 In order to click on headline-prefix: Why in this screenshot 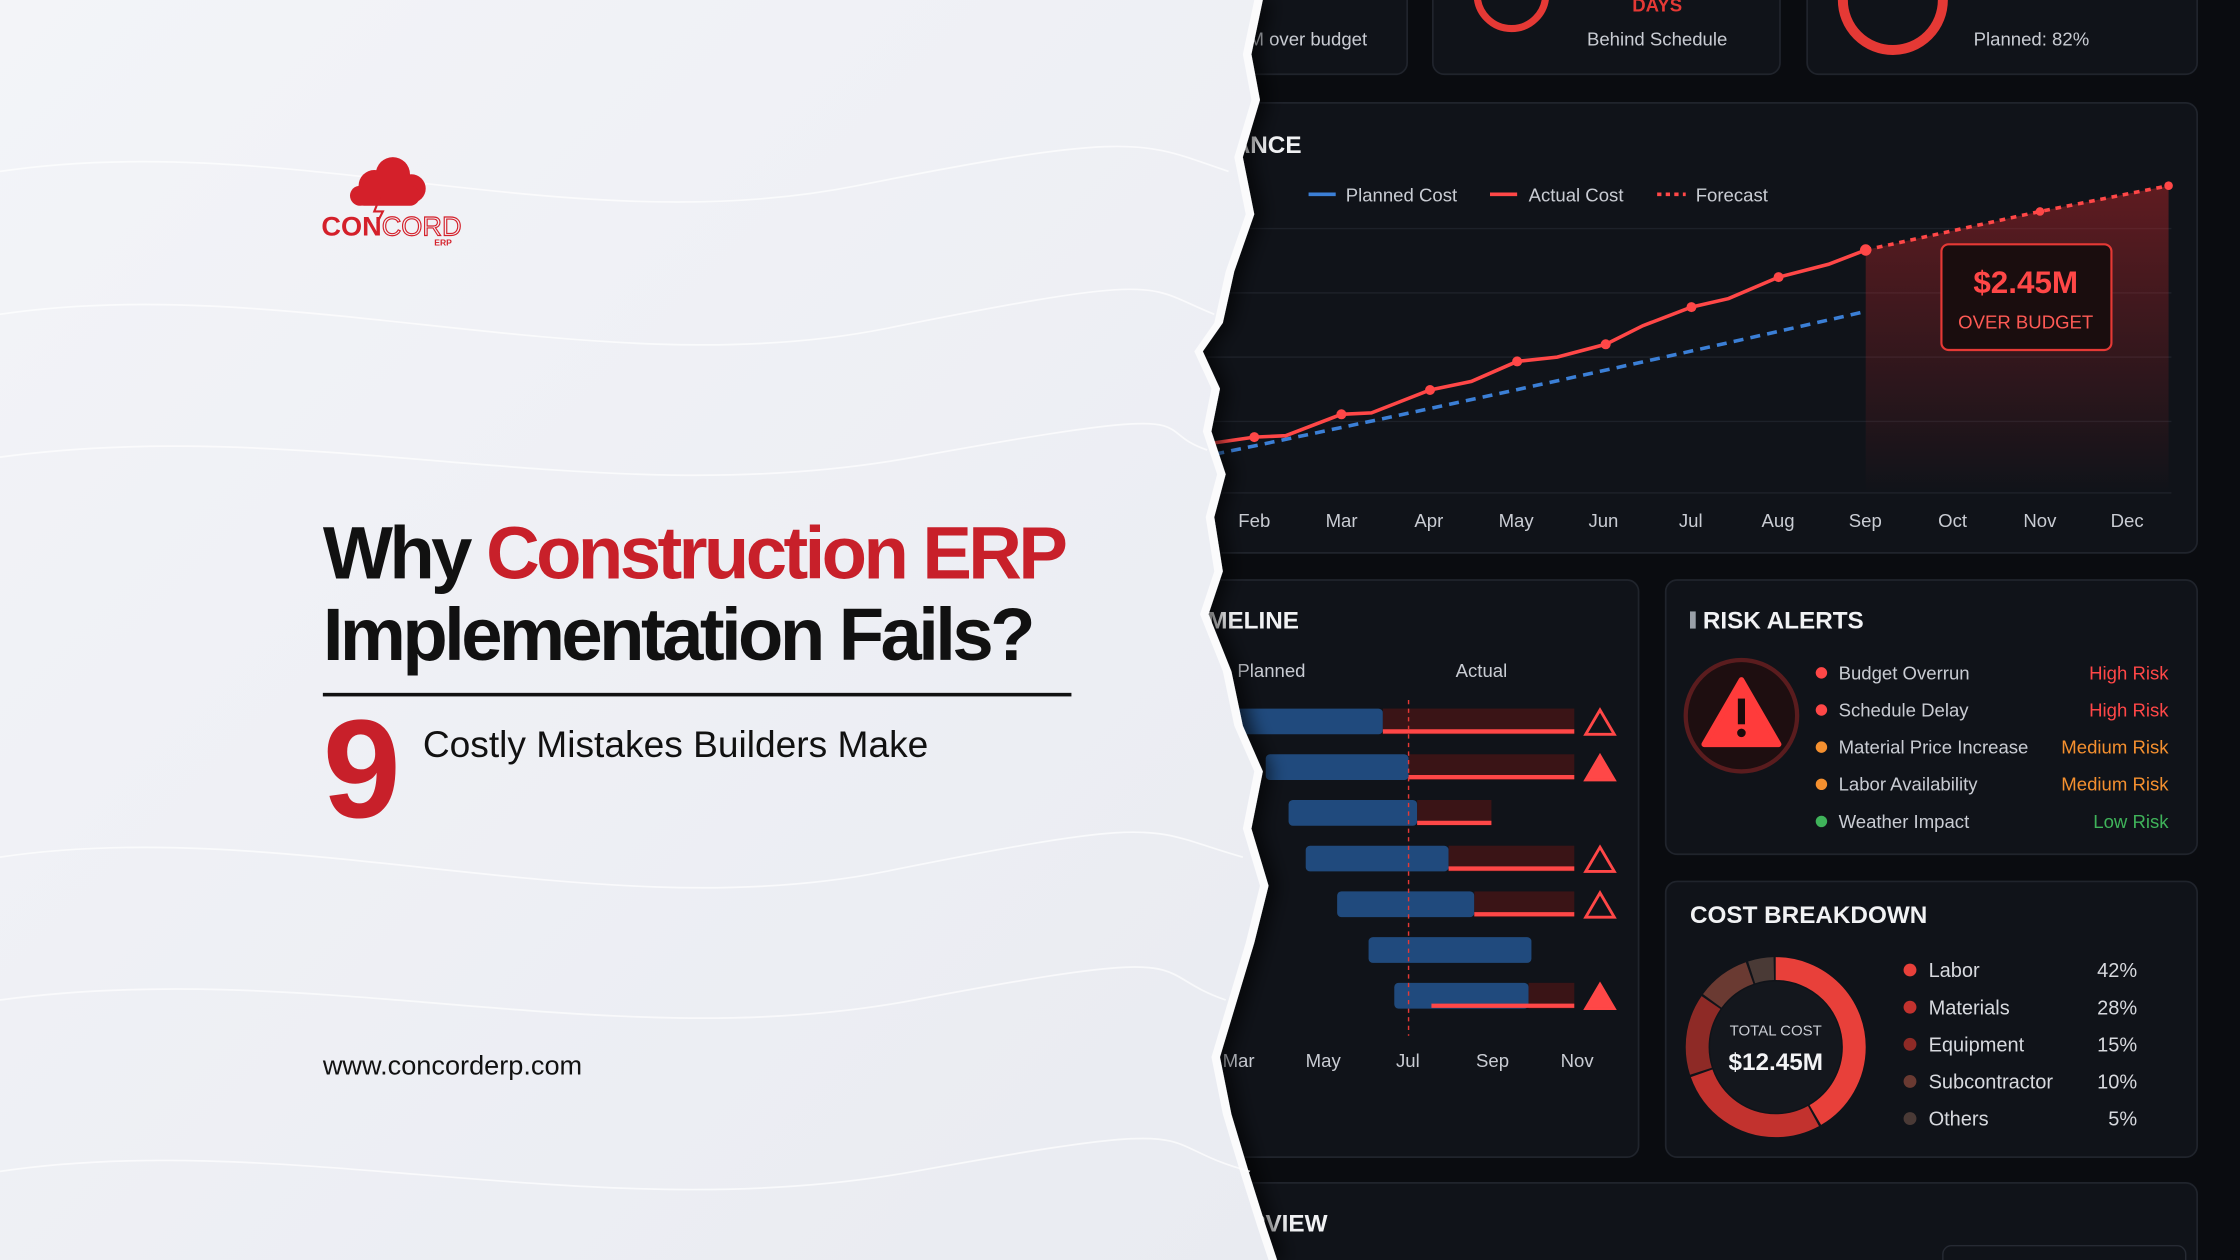, I will do `click(397, 553)`.